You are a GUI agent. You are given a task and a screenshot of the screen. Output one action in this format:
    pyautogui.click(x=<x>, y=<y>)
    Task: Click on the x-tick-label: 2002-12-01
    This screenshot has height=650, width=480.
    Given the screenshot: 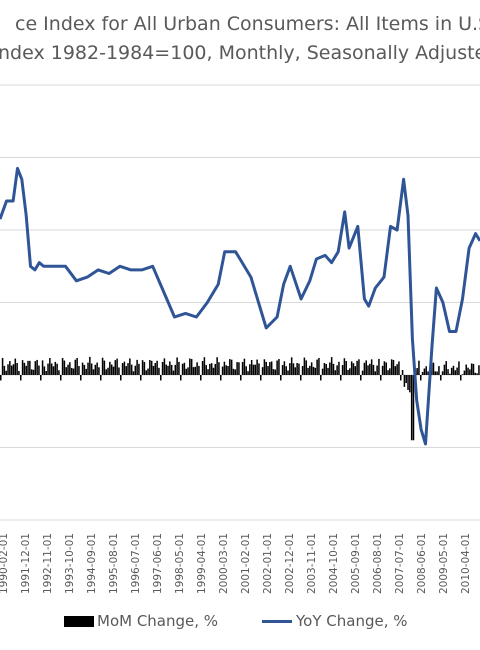 What is the action you would take?
    pyautogui.click(x=290, y=563)
    